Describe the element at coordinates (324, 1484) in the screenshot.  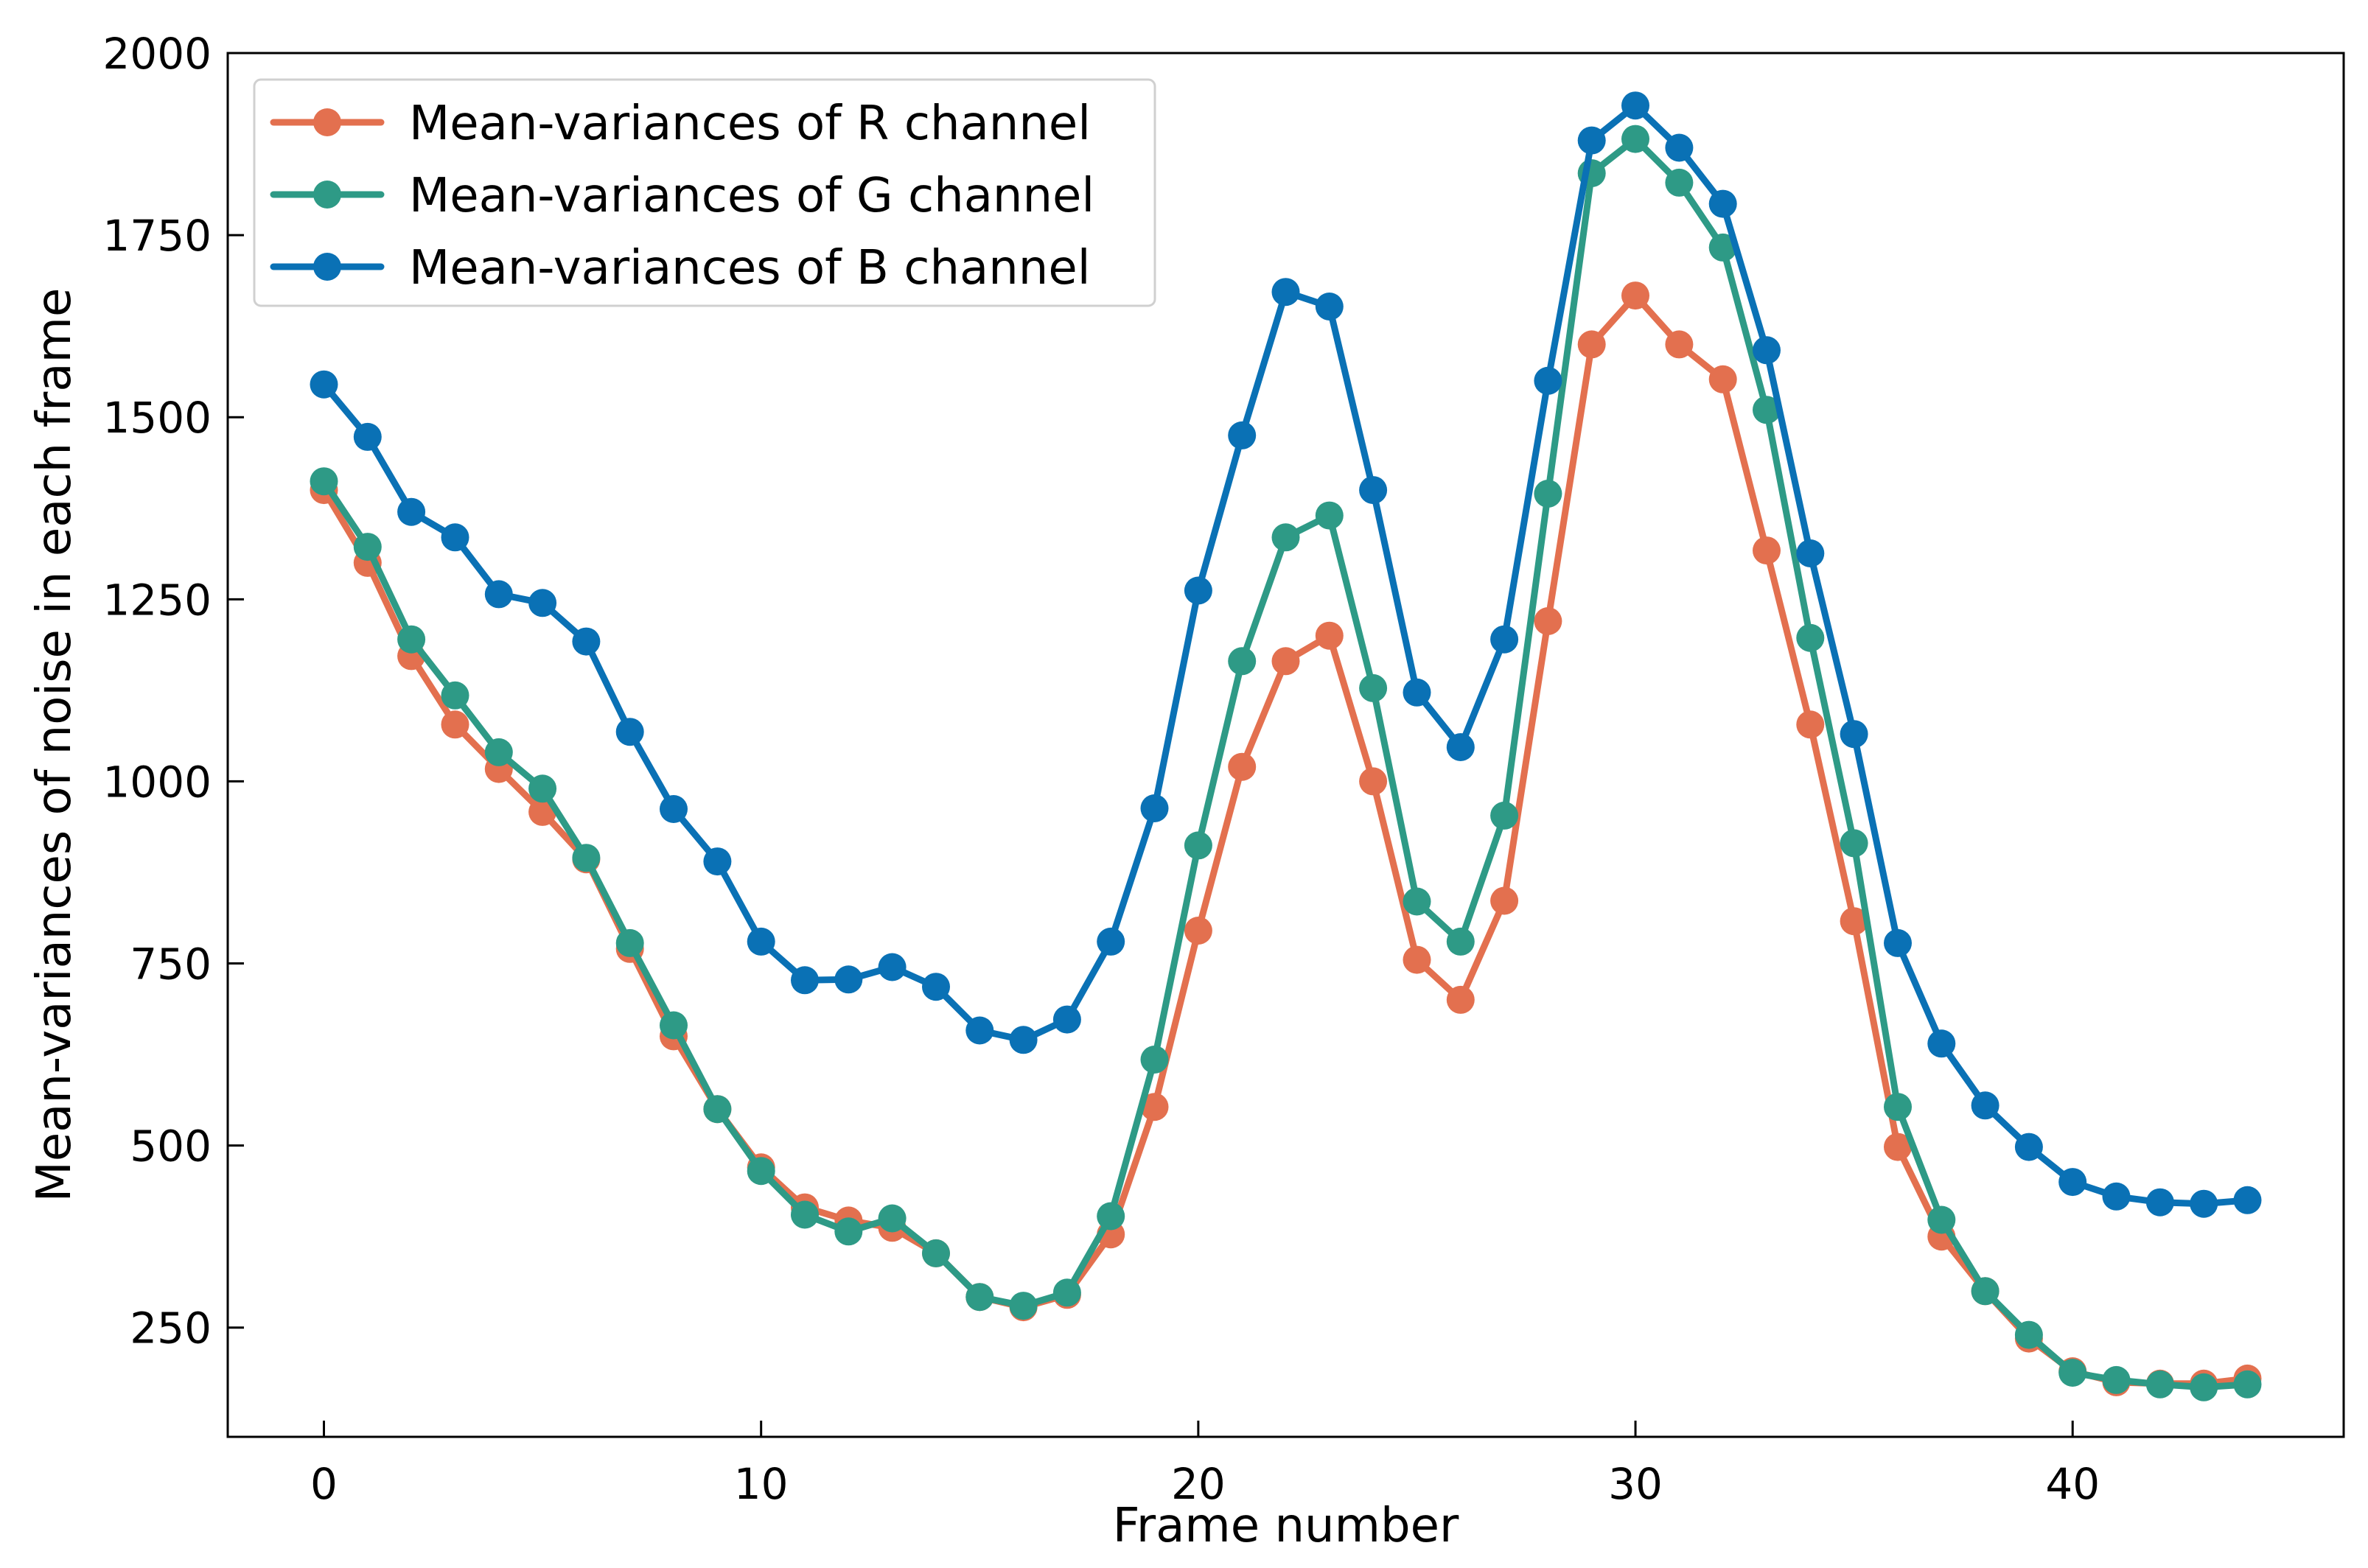
I see `x-tick-label: 0` at that location.